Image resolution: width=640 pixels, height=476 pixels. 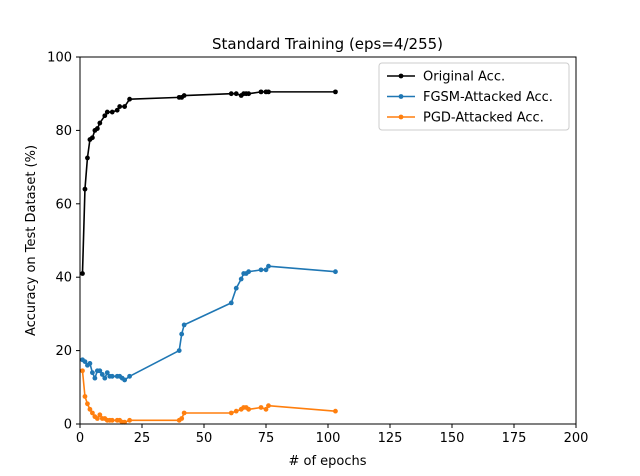 What do you see at coordinates (464, 77) in the screenshot?
I see `legend-label: Original Acc.` at bounding box center [464, 77].